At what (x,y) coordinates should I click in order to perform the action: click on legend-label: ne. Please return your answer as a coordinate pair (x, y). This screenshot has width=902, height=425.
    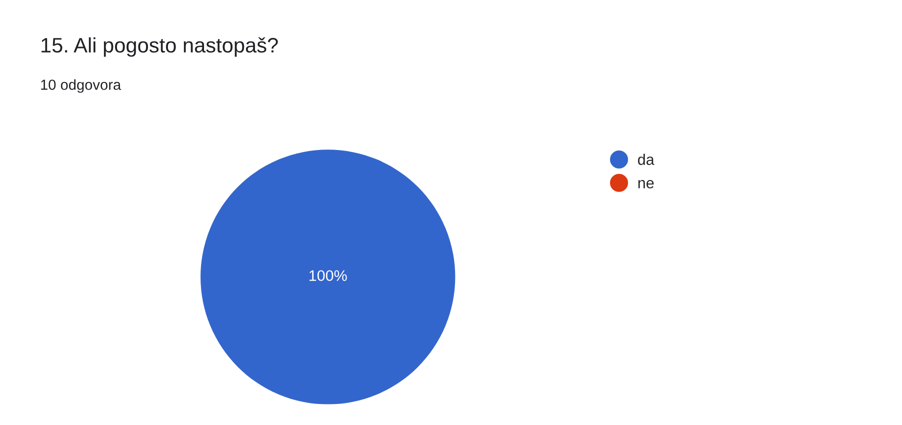
    Looking at the image, I should click on (646, 184).